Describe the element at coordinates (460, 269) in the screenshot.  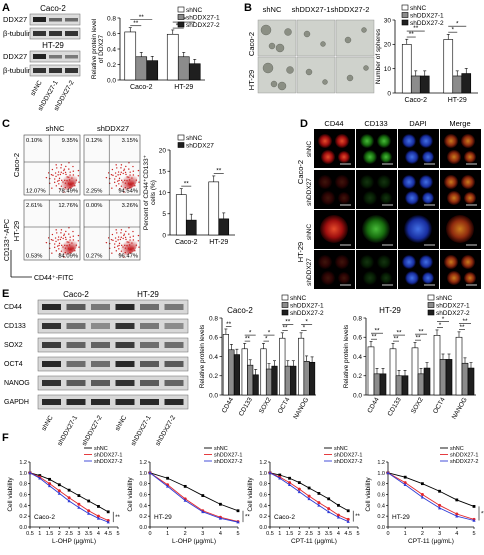
I see `merge-image` at that location.